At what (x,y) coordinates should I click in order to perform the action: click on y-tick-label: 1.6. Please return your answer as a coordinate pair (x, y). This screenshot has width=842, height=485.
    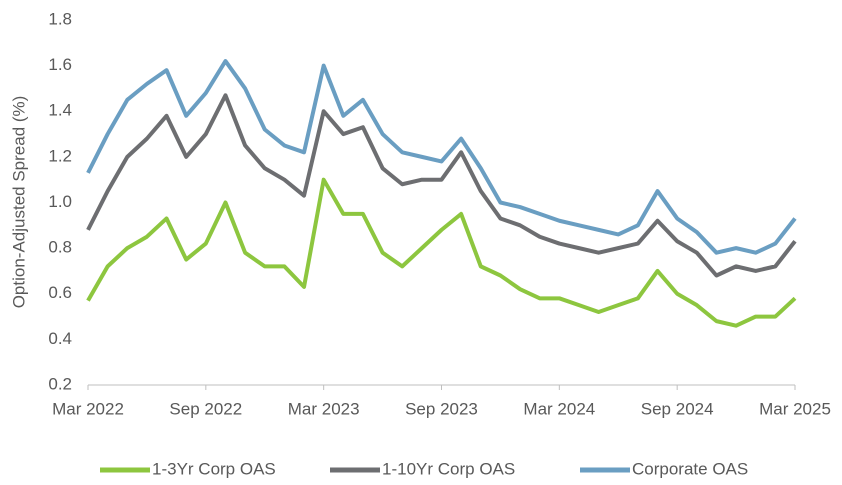
    Looking at the image, I should click on (60, 64).